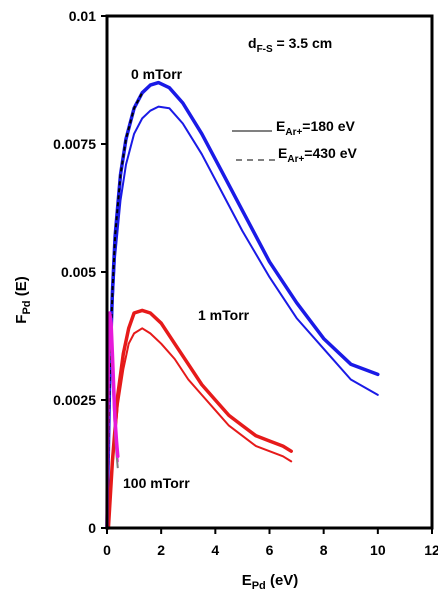 The height and width of the screenshot is (603, 438). I want to click on x-tick-label: 2, so click(161, 550).